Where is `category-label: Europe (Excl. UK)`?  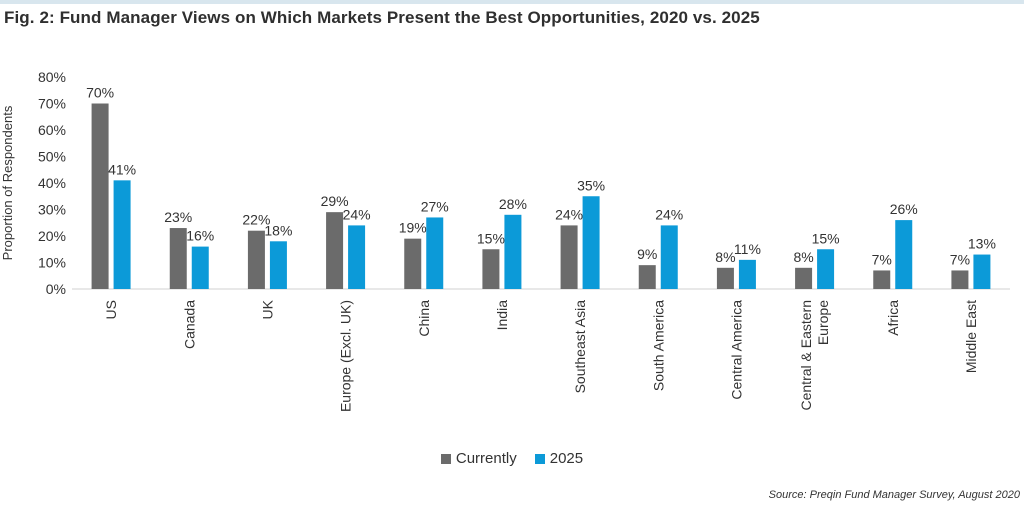
category-label: Europe (Excl. UK) is located at coordinates (346, 356).